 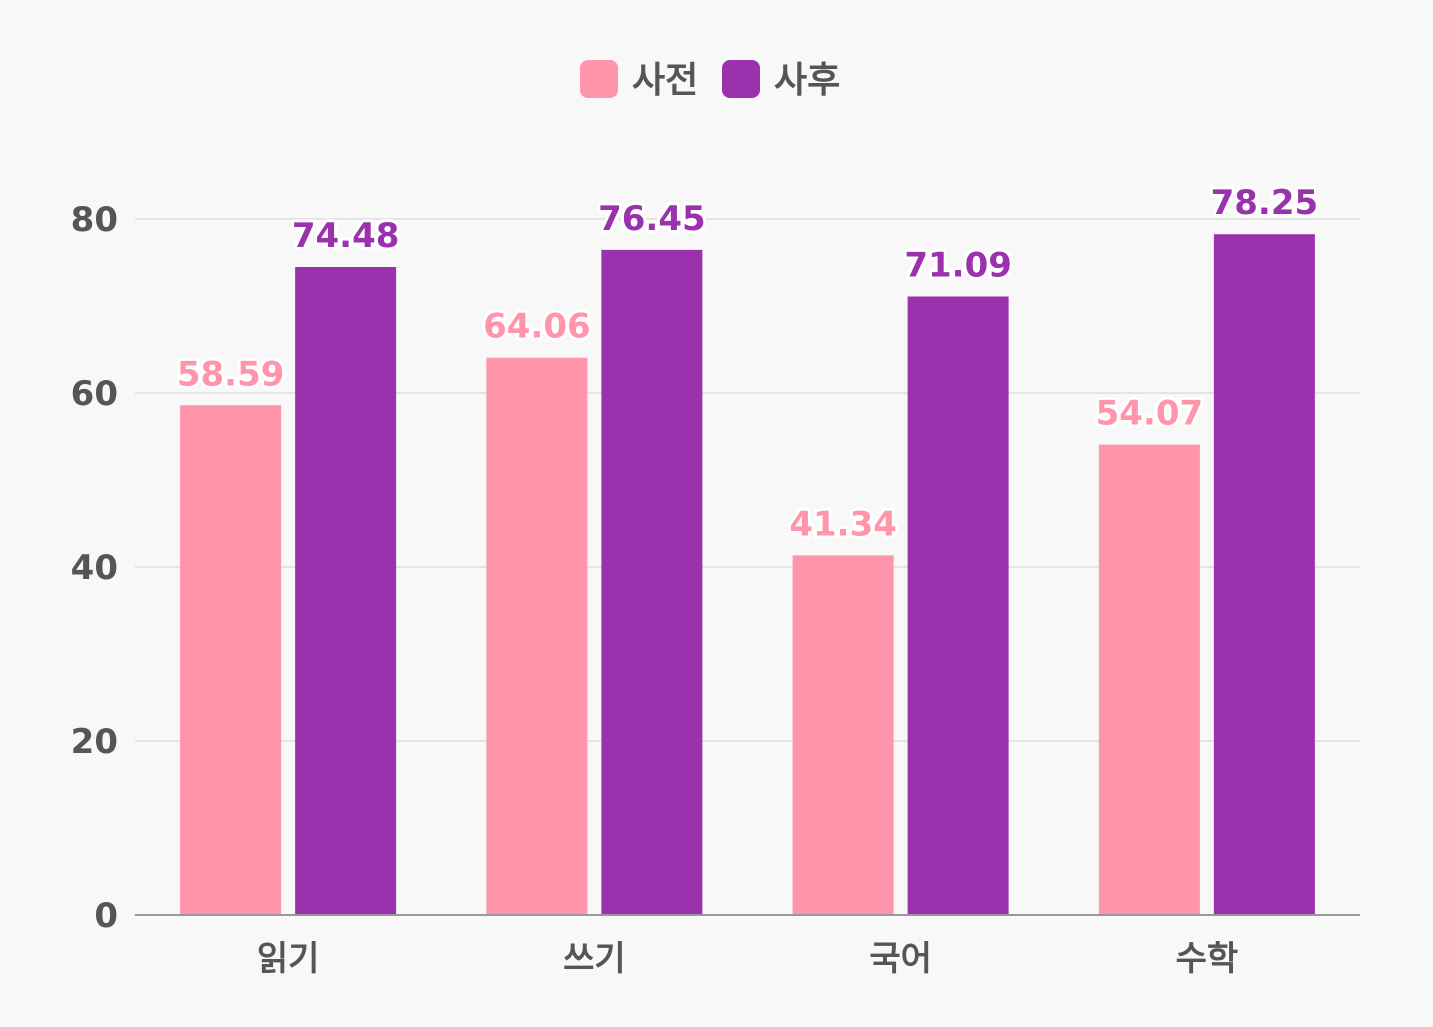 What do you see at coordinates (106, 916) in the screenshot?
I see `y-tick-label: 0` at bounding box center [106, 916].